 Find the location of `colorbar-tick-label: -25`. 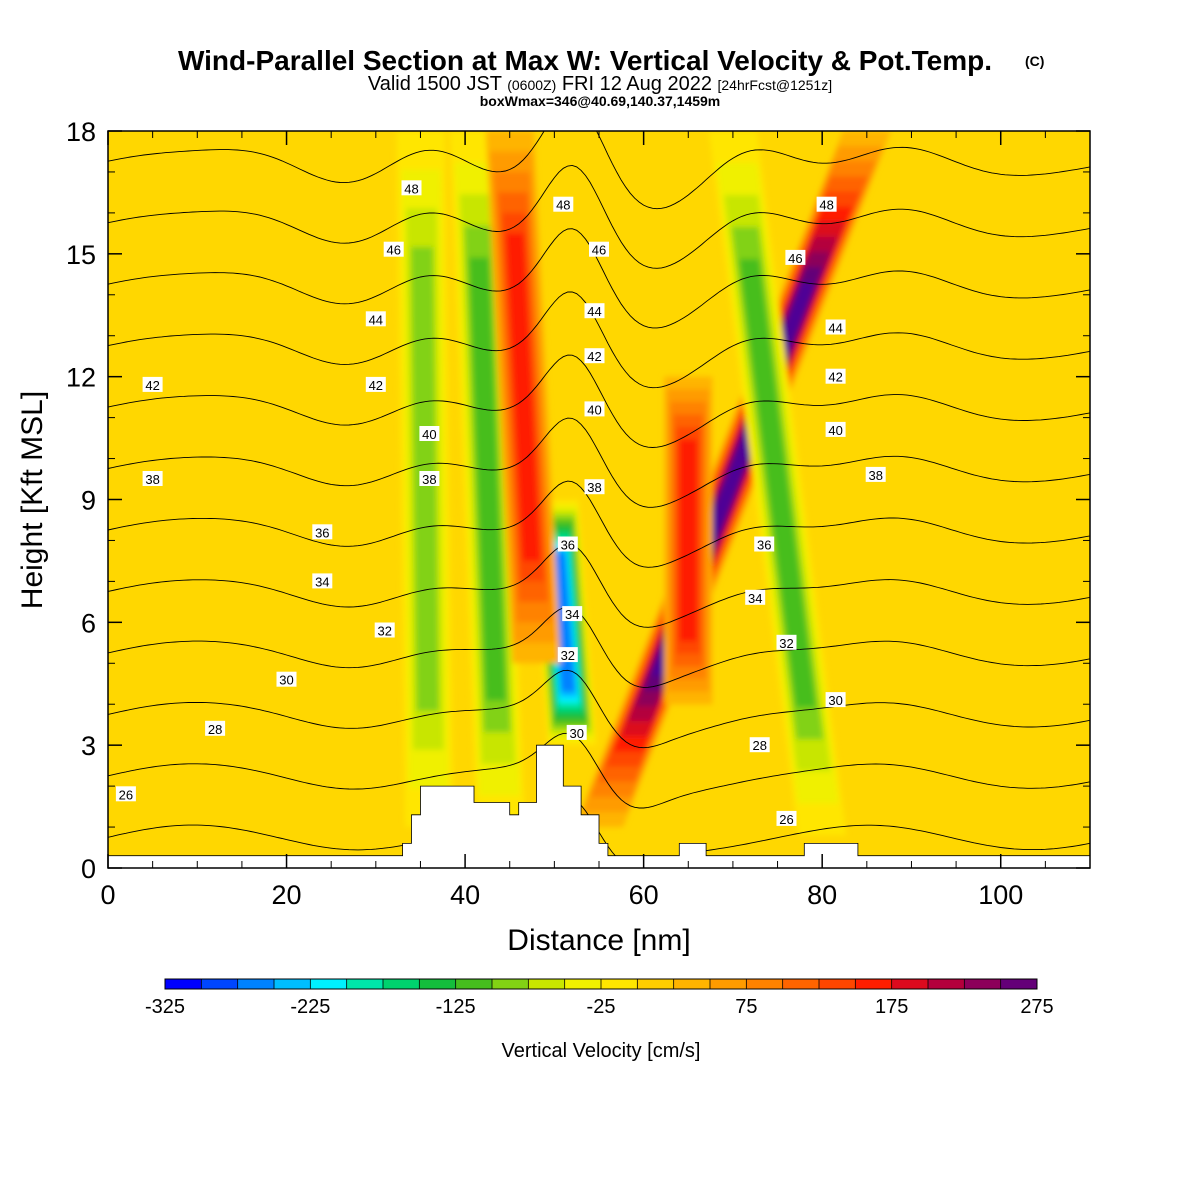

colorbar-tick-label: -25 is located at coordinates (601, 1007).